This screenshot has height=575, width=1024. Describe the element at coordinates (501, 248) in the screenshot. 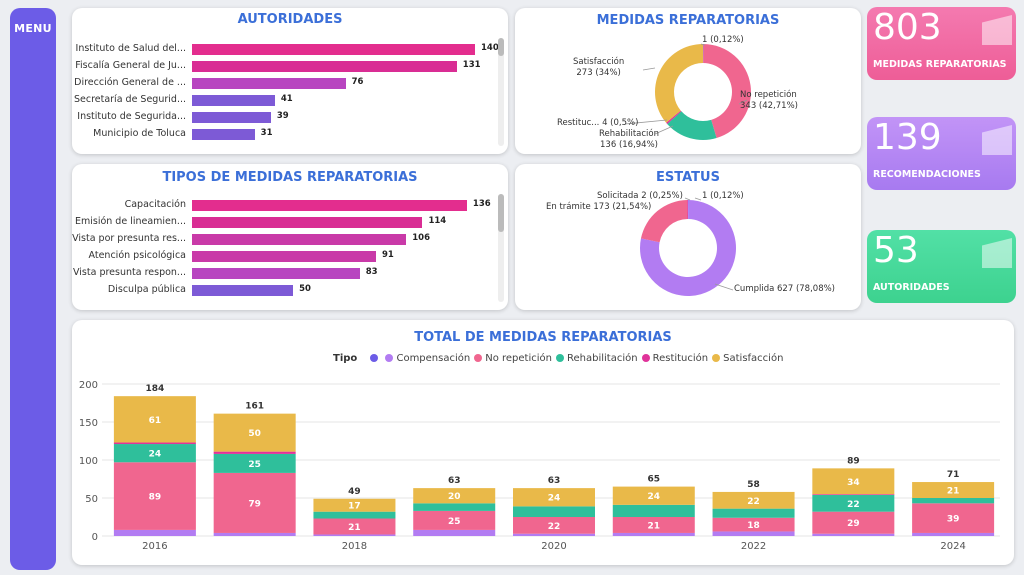

I see `tipos-scroll-track` at that location.